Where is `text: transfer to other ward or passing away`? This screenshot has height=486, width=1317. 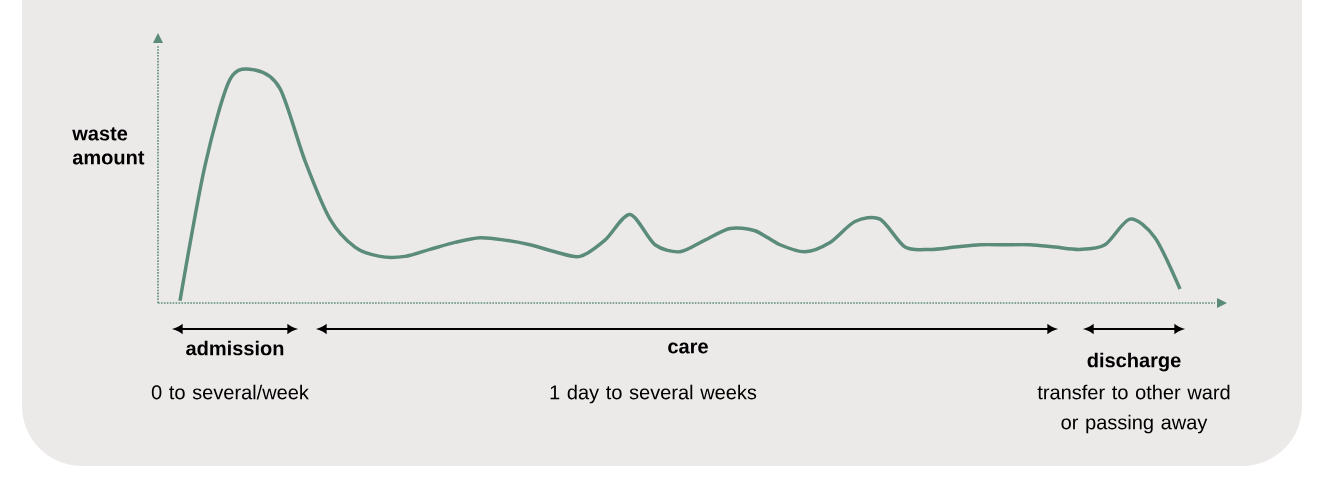 text: transfer to other ward or passing away is located at coordinates (1133, 409).